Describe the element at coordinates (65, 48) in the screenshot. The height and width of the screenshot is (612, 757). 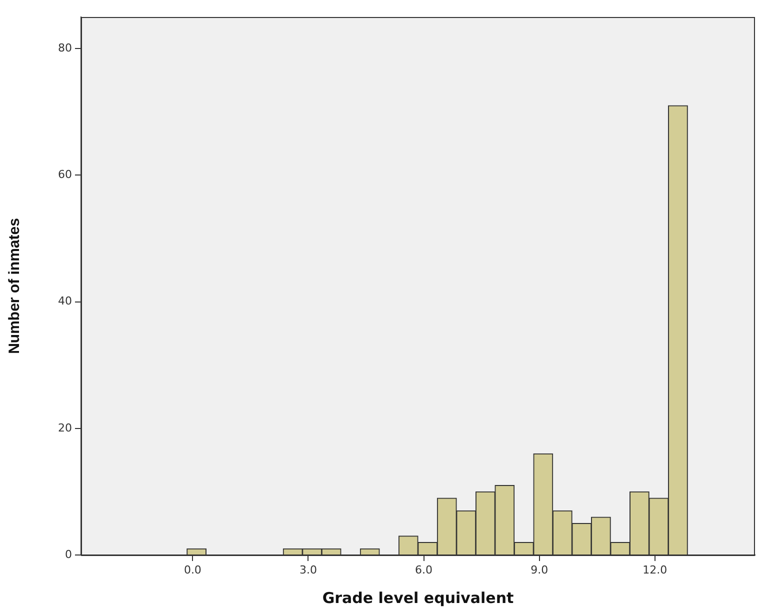
I see `y-tick-label: 80` at that location.